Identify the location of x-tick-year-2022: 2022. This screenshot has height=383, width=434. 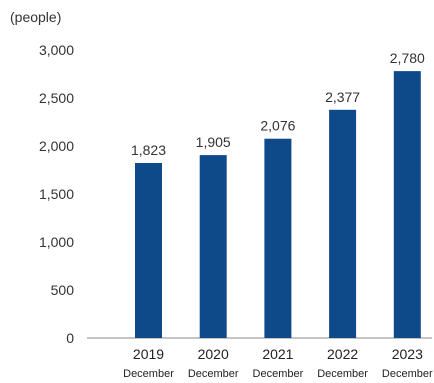
(342, 354).